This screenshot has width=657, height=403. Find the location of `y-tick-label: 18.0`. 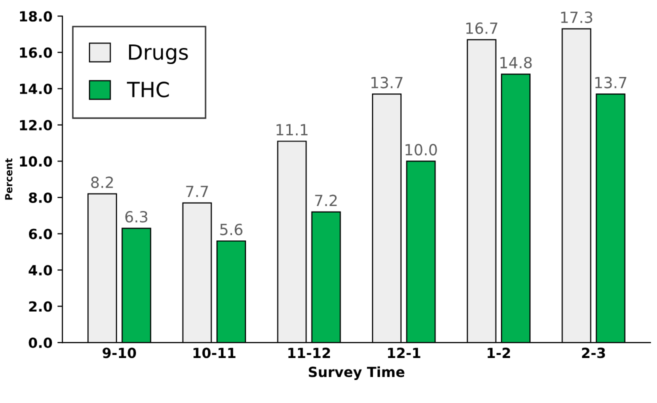

y-tick-label: 18.0 is located at coordinates (36, 16).